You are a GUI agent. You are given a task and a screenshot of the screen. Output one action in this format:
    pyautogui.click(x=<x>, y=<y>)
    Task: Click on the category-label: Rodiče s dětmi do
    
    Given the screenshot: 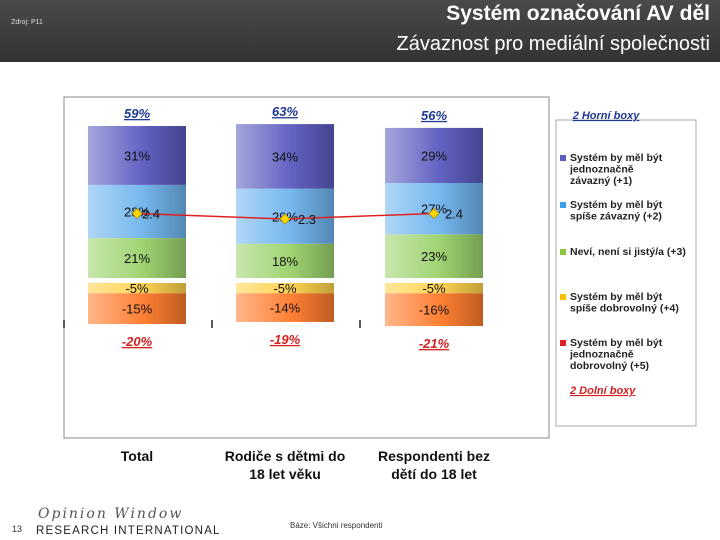 What is the action you would take?
    pyautogui.click(x=285, y=456)
    